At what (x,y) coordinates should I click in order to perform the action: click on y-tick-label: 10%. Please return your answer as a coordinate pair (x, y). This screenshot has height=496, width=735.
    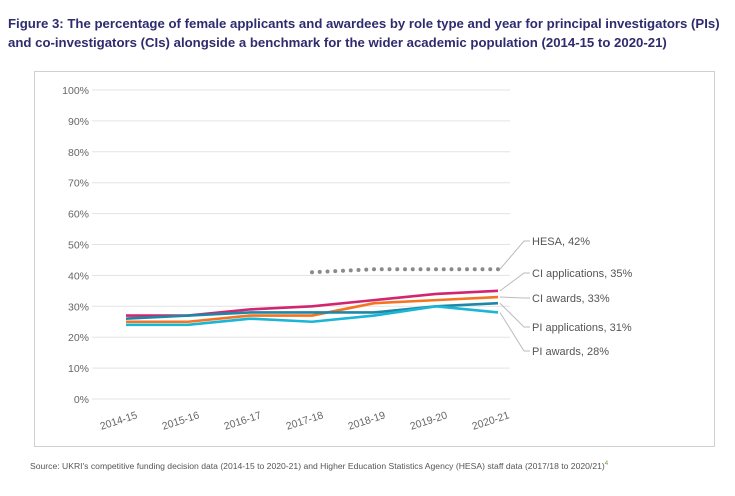
    Looking at the image, I should click on (78, 369).